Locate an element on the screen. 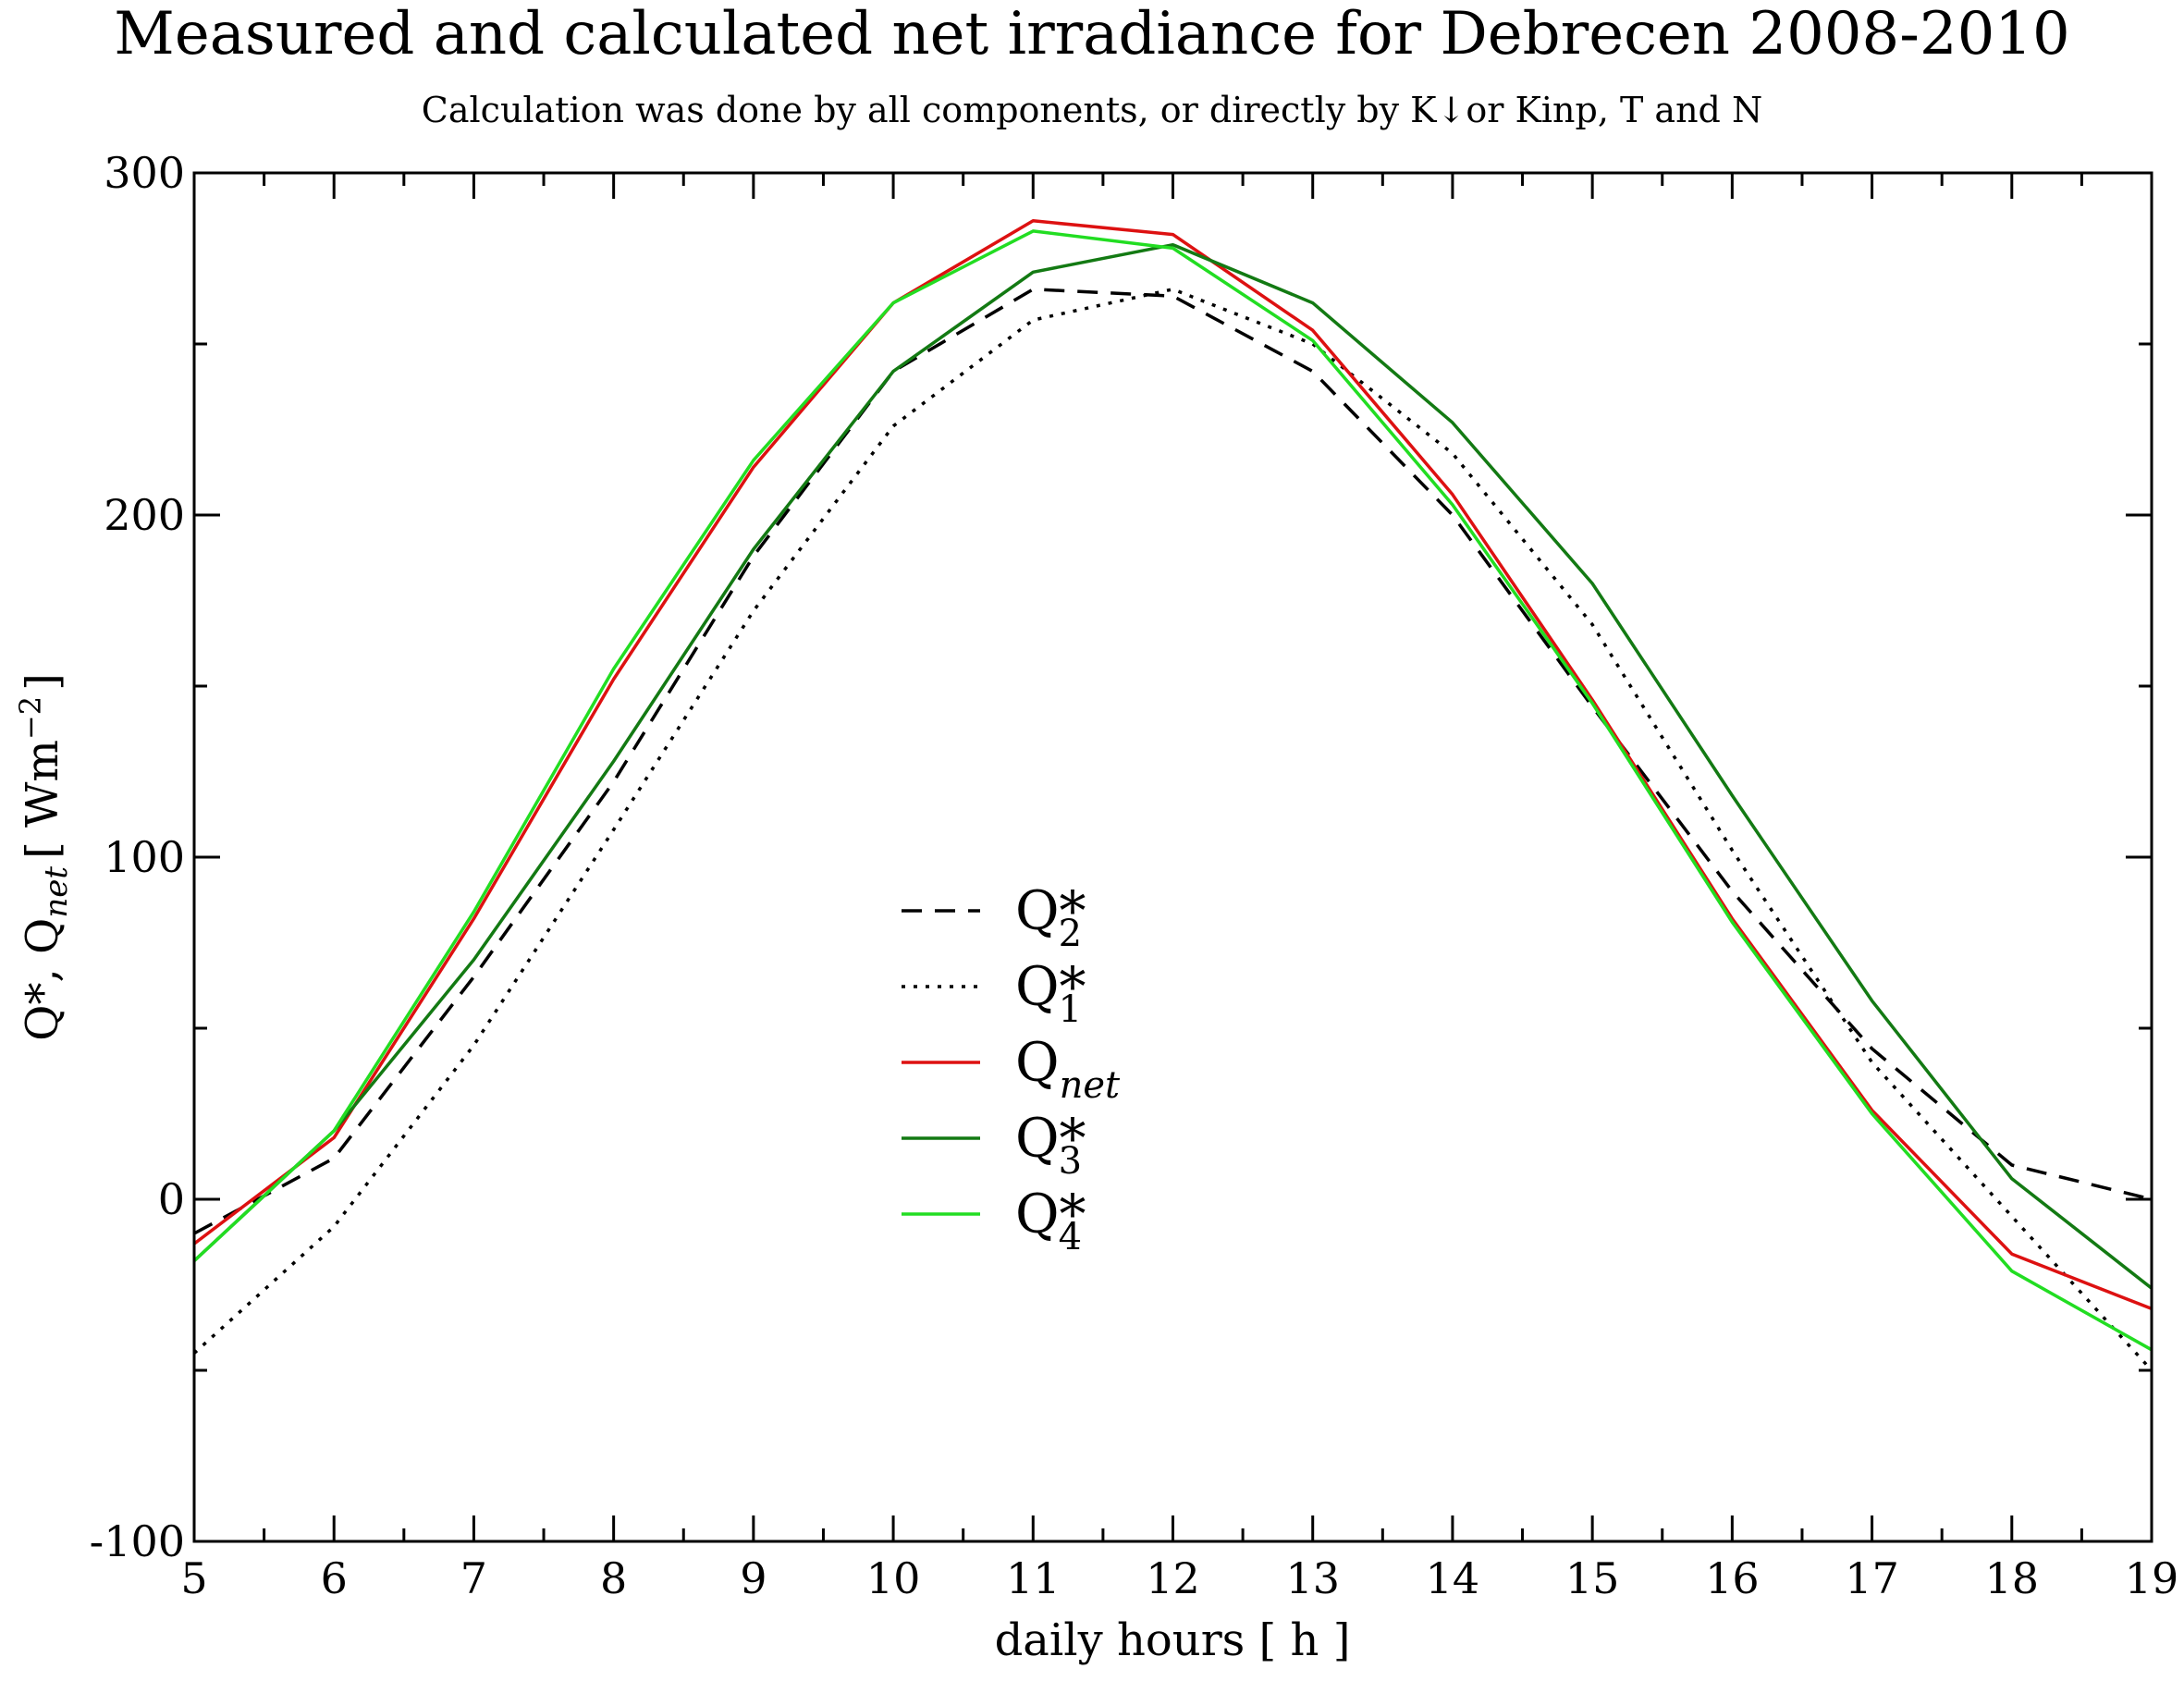 This screenshot has height=1681, width=2184. x-tick-label: 5 is located at coordinates (193, 1578).